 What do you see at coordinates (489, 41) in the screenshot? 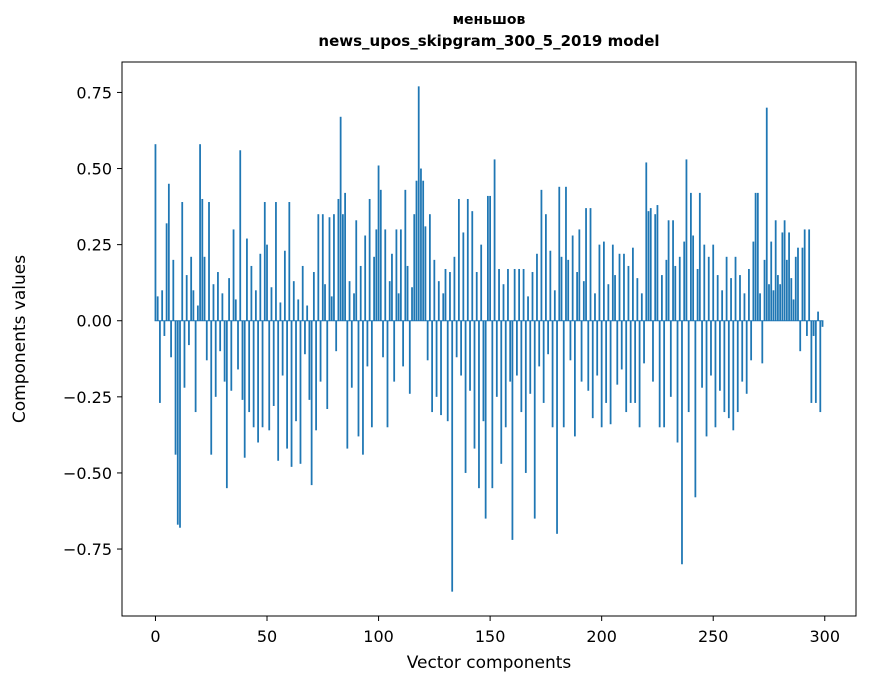
I see `chart-title-model: news_upos_skipgram_300_5_2019 model` at bounding box center [489, 41].